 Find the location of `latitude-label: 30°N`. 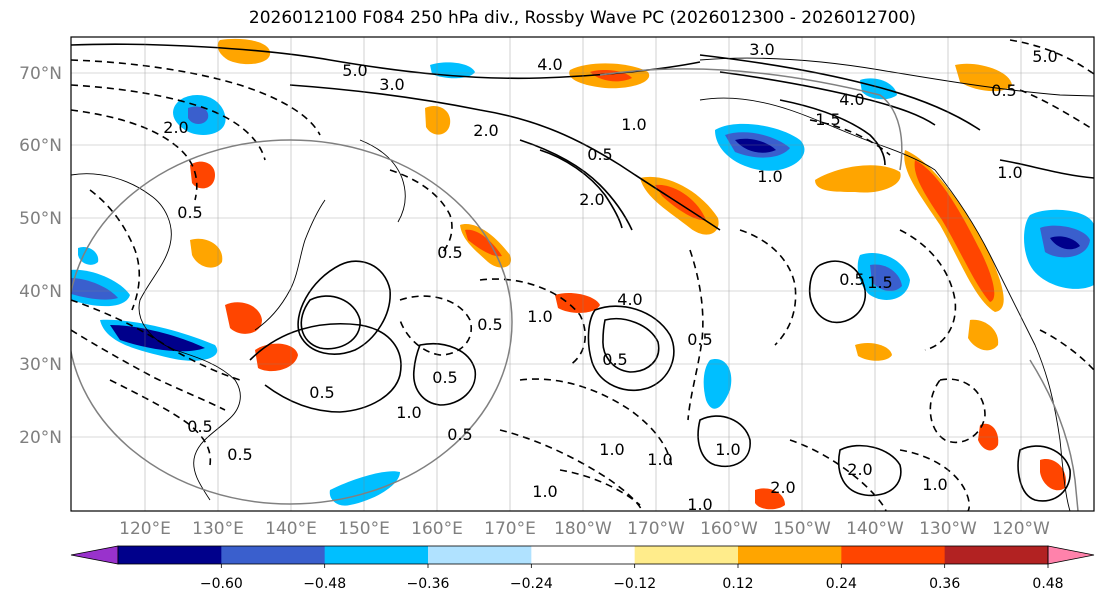

latitude-label: 30°N is located at coordinates (40, 365).